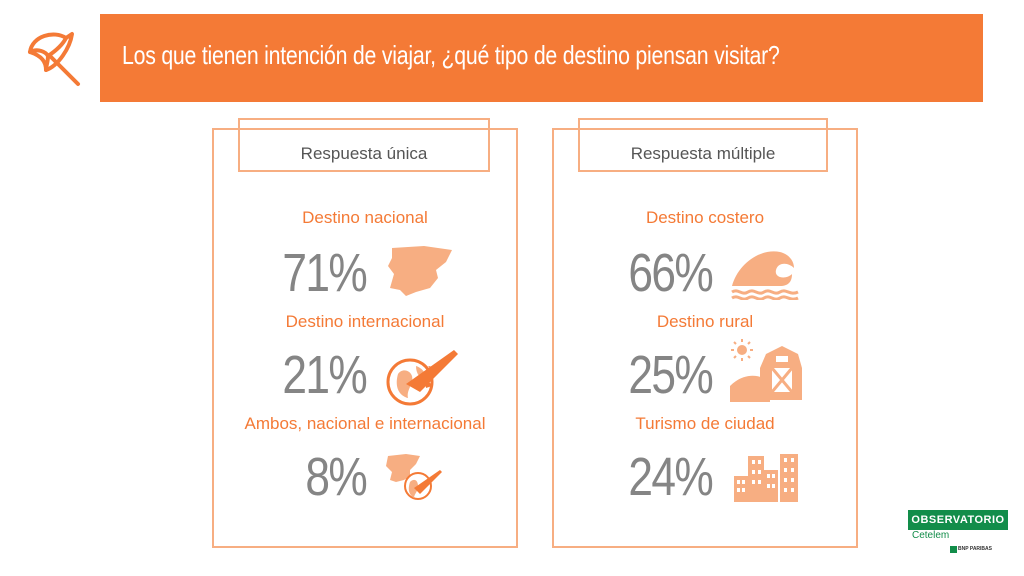 This screenshot has height=576, width=1024. What do you see at coordinates (958, 534) in the screenshot?
I see `observatorio-logo: OBSERVATORIO Cetelem BNP PARIBAS` at bounding box center [958, 534].